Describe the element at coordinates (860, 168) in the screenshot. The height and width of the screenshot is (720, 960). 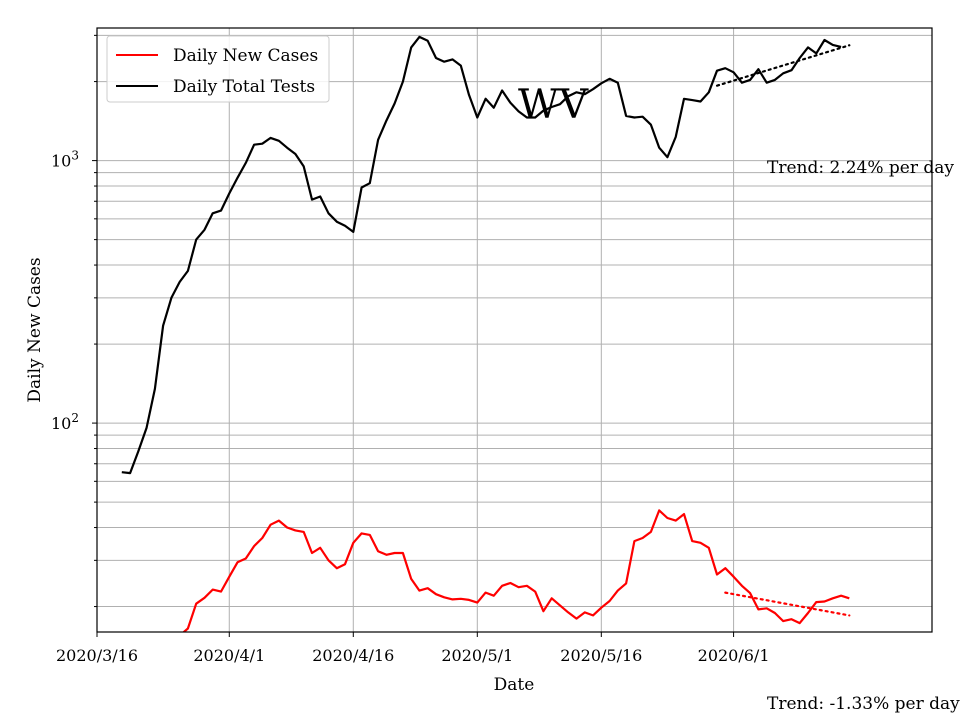
I see `trend-annotation-tests: Trend: 2.24% per day` at that location.